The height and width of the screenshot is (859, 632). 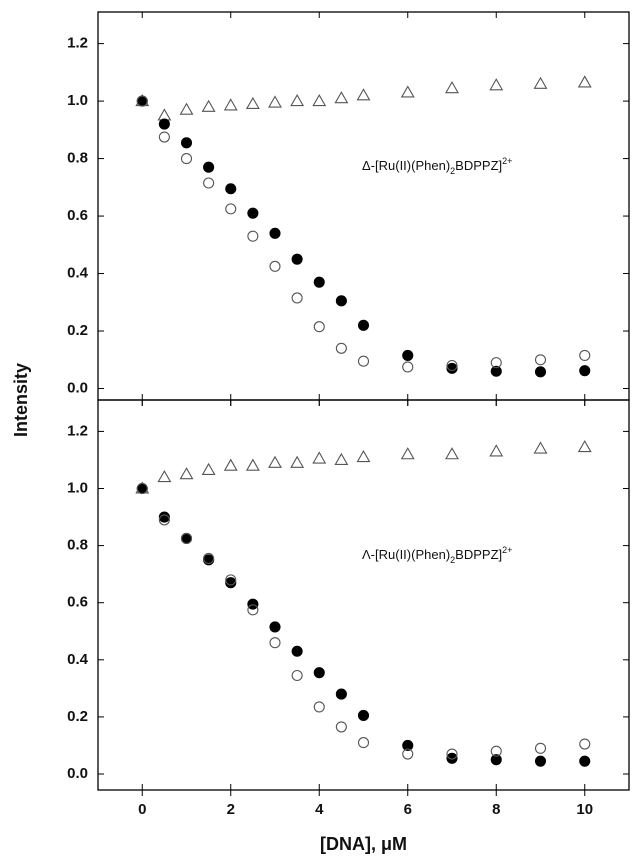 What do you see at coordinates (142, 809) in the screenshot?
I see `x-tick-label: 0` at bounding box center [142, 809].